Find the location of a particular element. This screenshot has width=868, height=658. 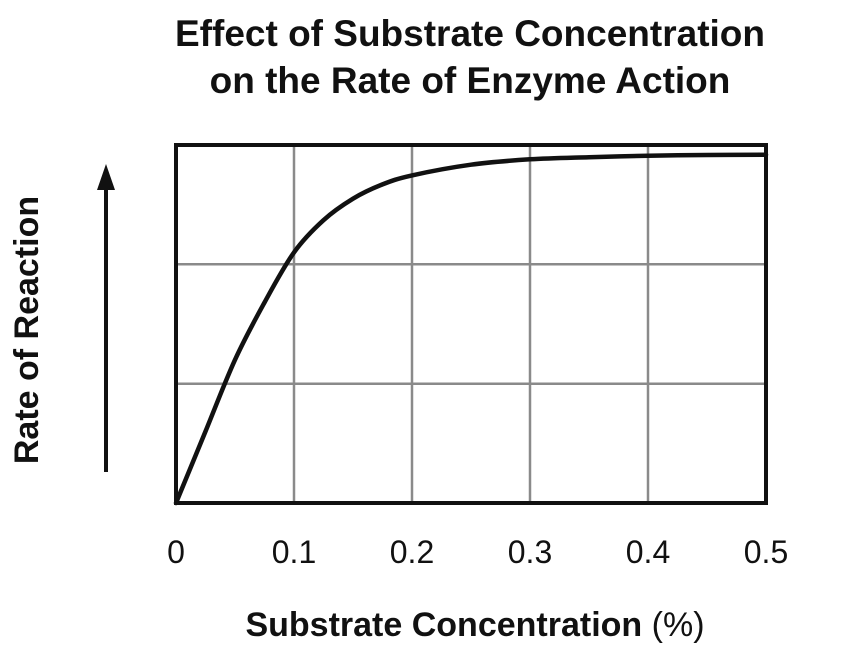

y-axis-label: Rate of Reaction is located at coordinates (27, 330).